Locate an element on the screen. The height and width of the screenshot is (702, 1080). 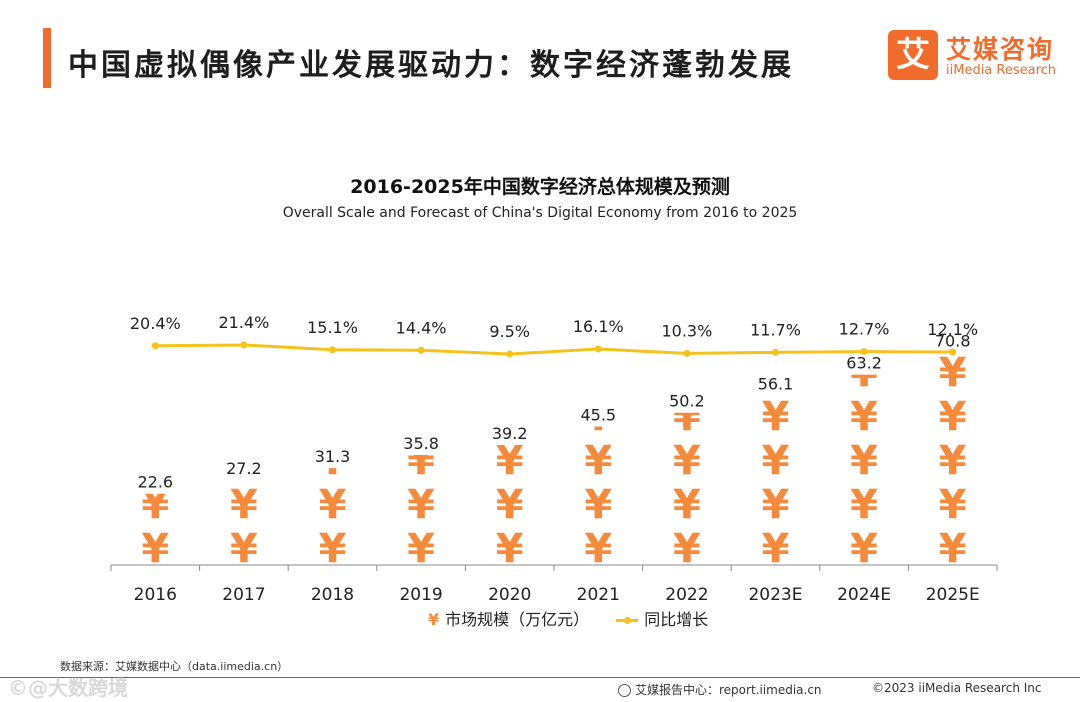
bar-value-label: 63.2 is located at coordinates (864, 363).